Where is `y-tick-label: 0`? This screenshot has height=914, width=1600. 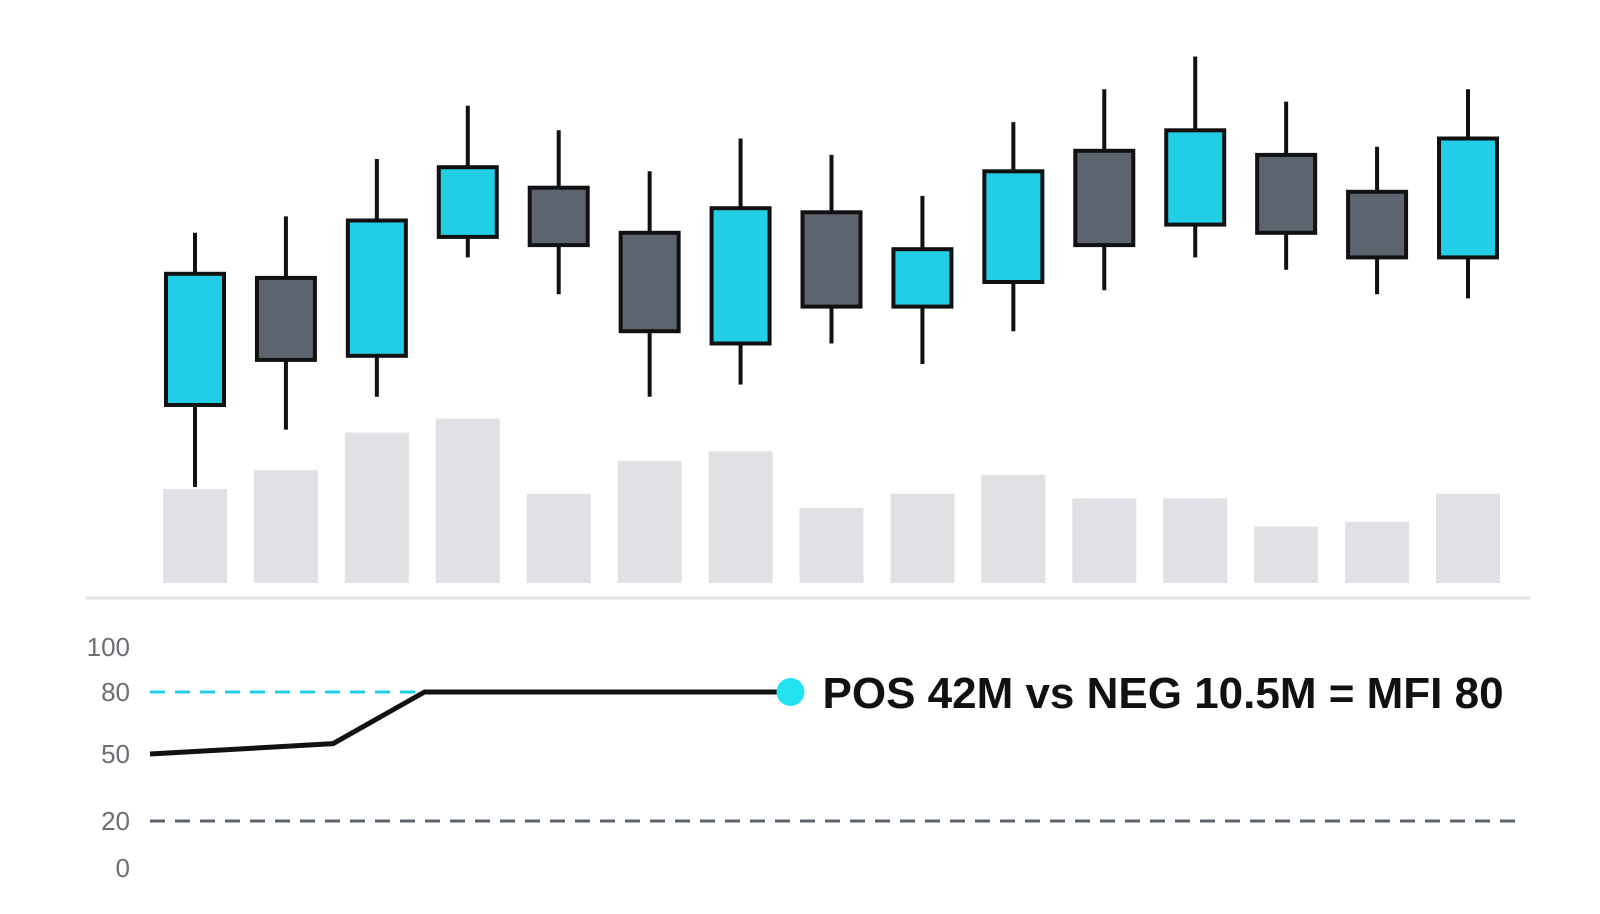 y-tick-label: 0 is located at coordinates (123, 868).